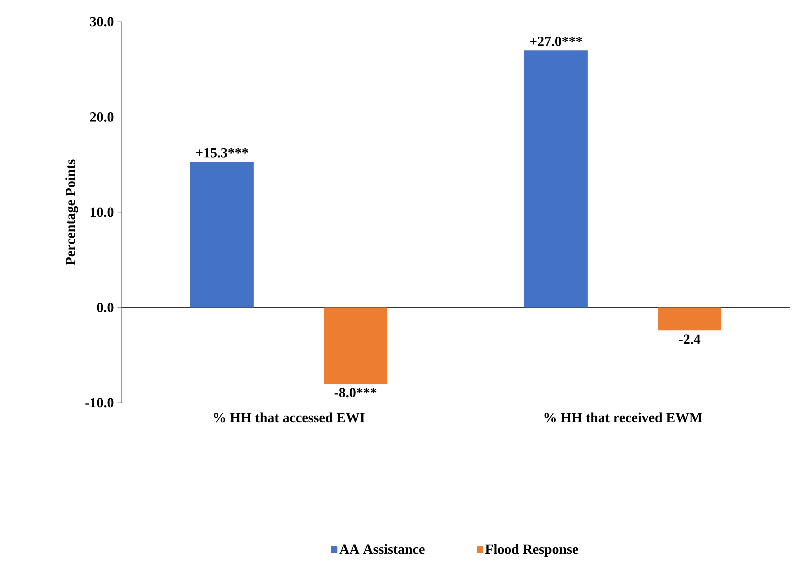 The width and height of the screenshot is (800, 566). I want to click on y-tick-label: 10.0, so click(102, 213).